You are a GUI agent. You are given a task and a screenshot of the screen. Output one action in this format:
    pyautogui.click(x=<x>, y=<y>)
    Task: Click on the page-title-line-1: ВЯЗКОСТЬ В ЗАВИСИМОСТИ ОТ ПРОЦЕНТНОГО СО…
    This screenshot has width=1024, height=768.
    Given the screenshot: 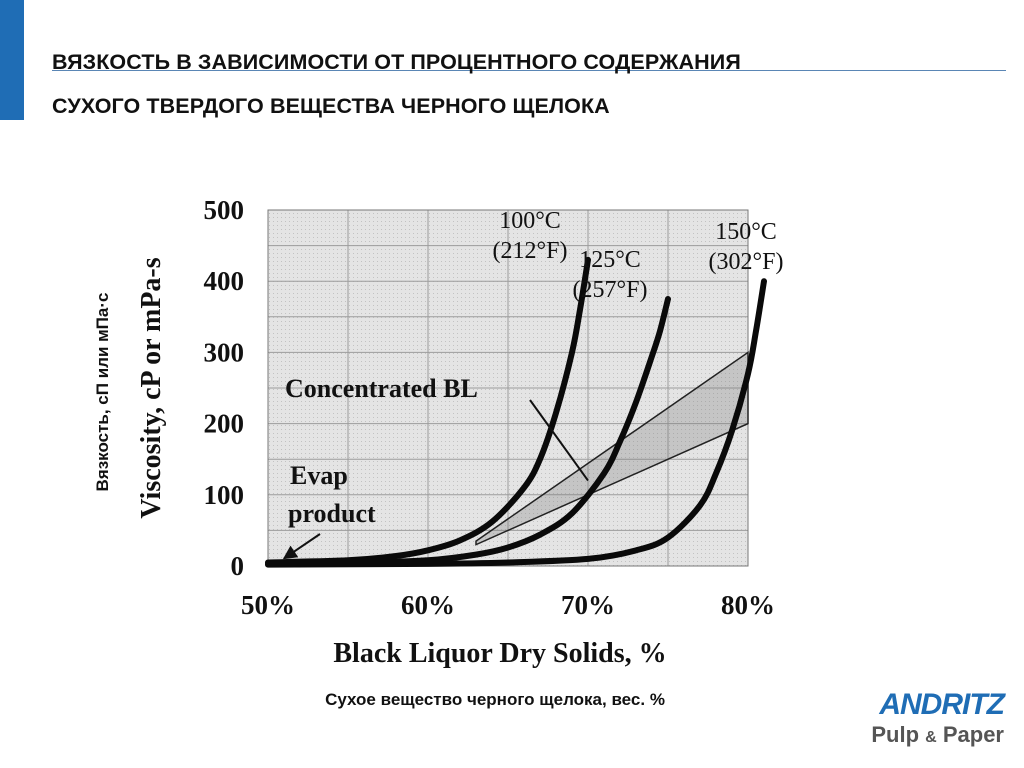 What is the action you would take?
    pyautogui.click(x=396, y=62)
    